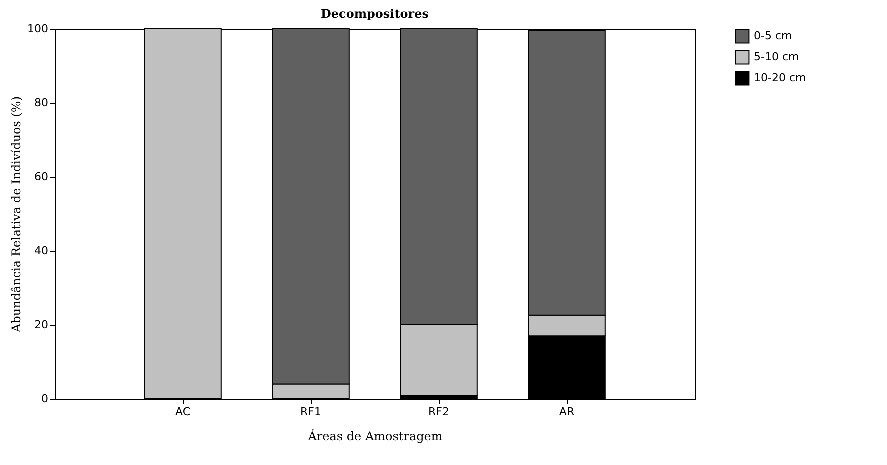  Describe the element at coordinates (439, 412) in the screenshot. I see `x-tick-label: RF2` at that location.